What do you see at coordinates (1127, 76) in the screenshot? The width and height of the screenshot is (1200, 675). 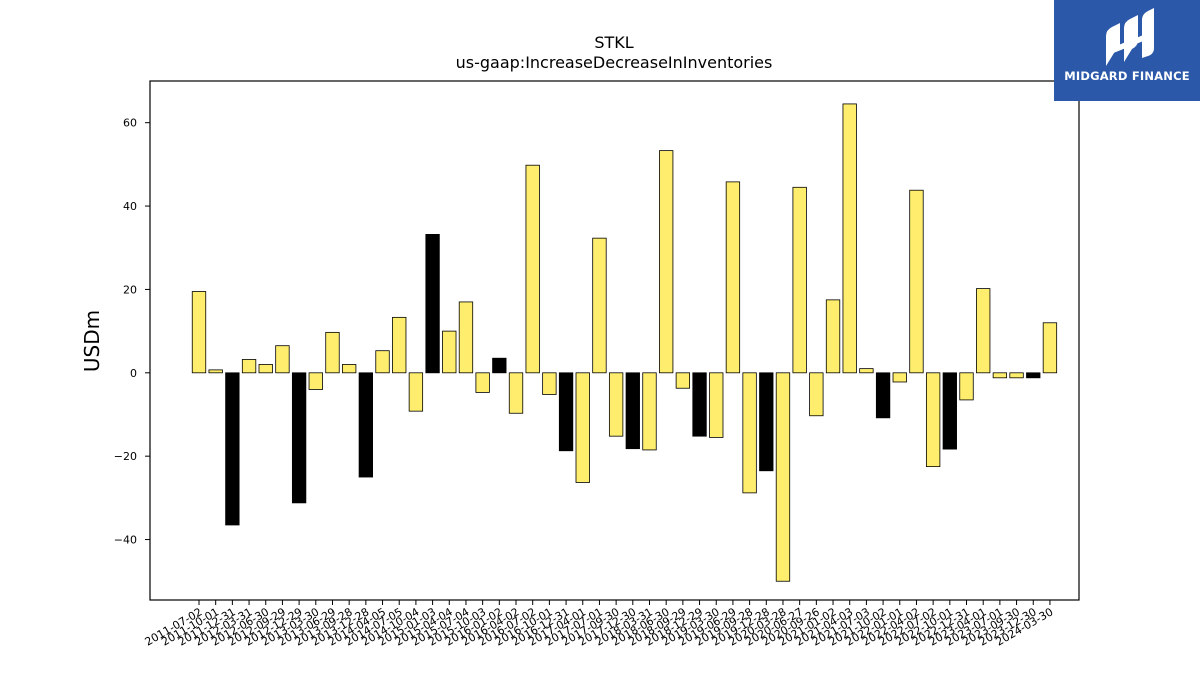 I see `logo-text: MIDGARD FINANCE` at bounding box center [1127, 76].